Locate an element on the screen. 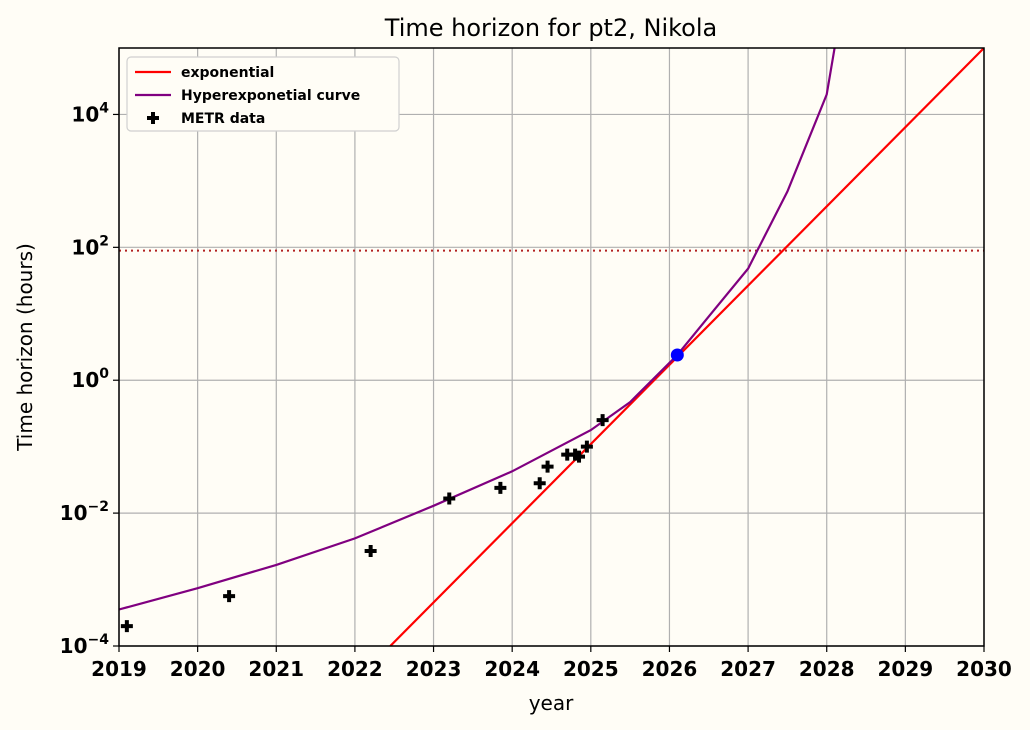 The image size is (1030, 730). y-axis-ticks: 10⁻⁴ 10⁻² 10⁰ 10² 10⁴ is located at coordinates (89, 379).